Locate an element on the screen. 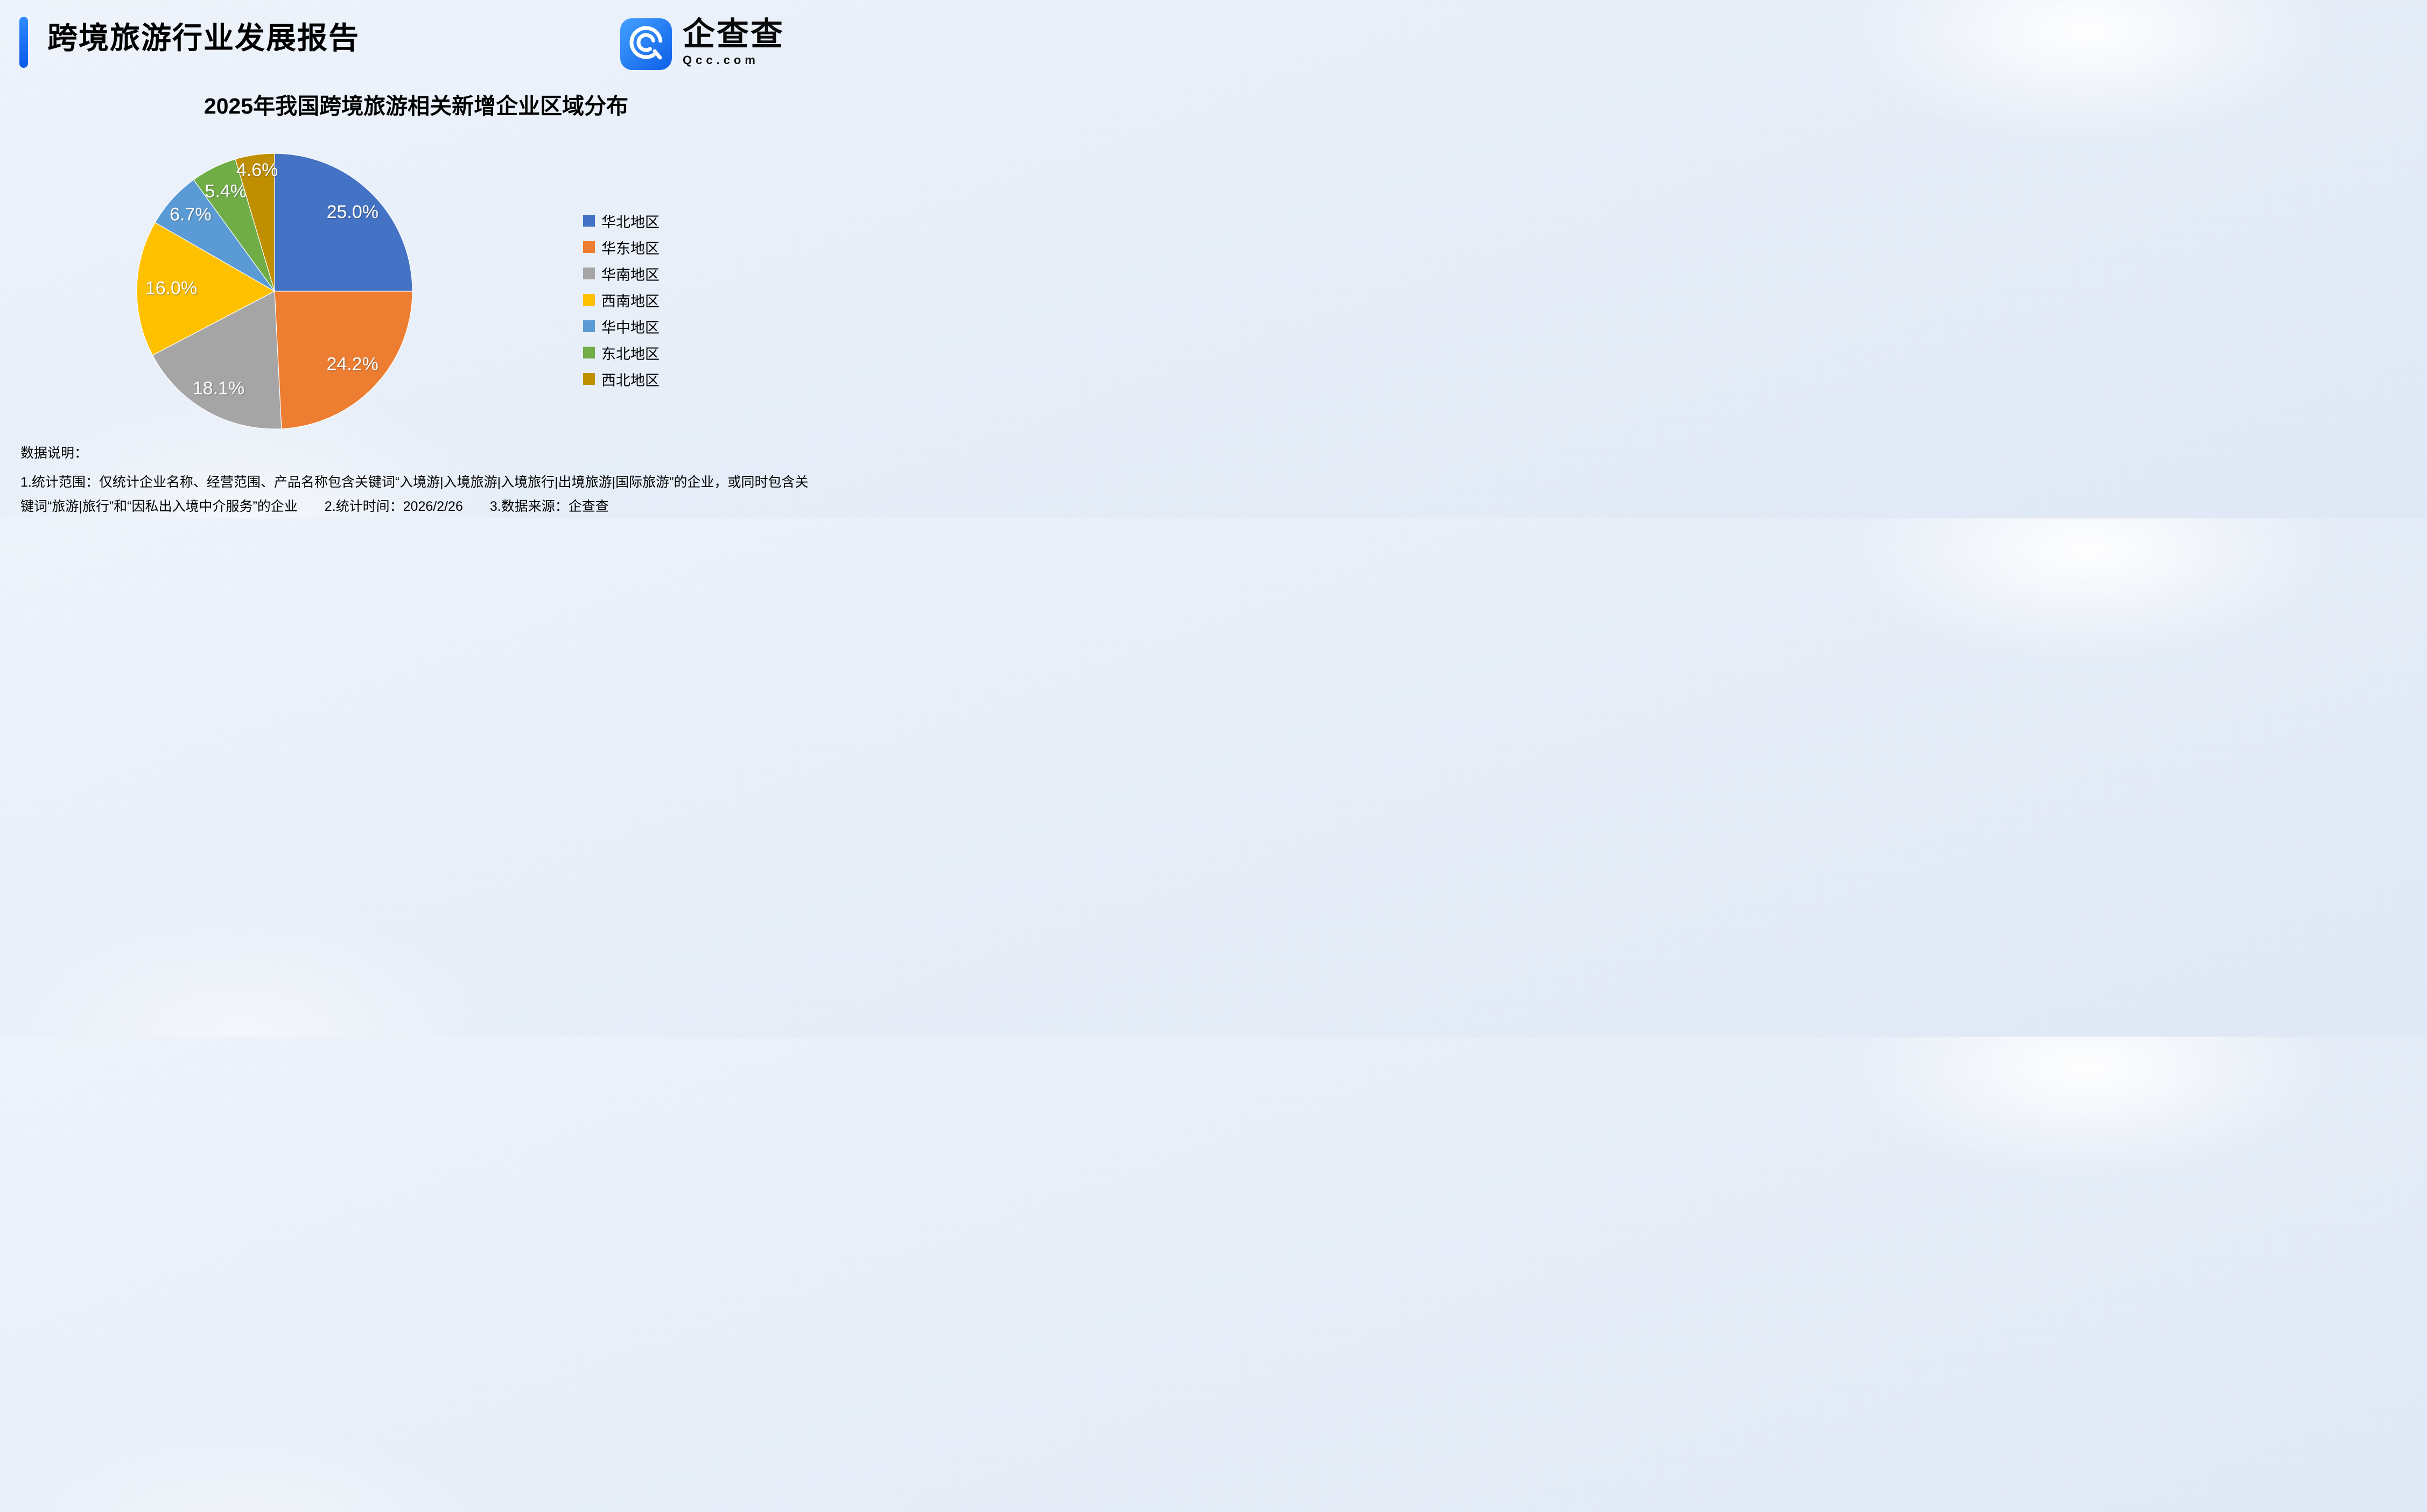 The height and width of the screenshot is (1512, 2427). pie-value-label-6: 4.6% is located at coordinates (257, 170).